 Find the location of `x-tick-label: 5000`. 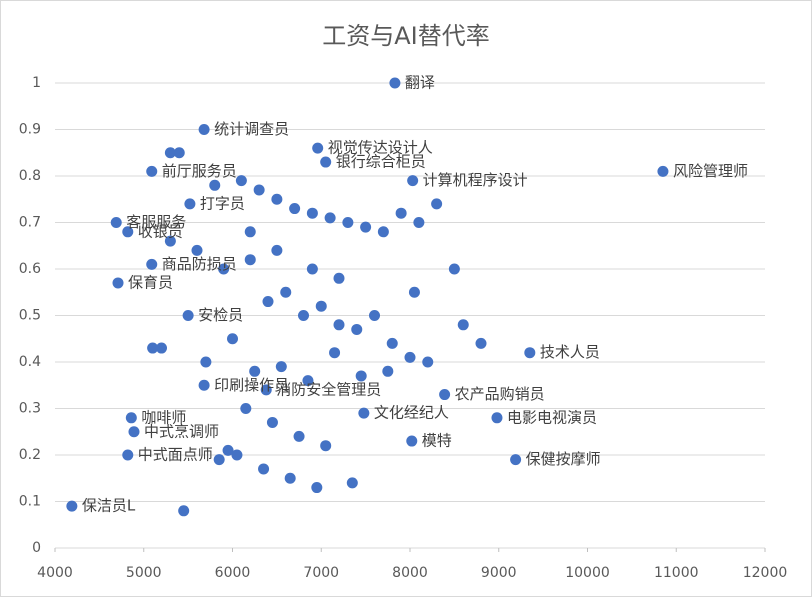

x-tick-label: 5000 is located at coordinates (144, 573).